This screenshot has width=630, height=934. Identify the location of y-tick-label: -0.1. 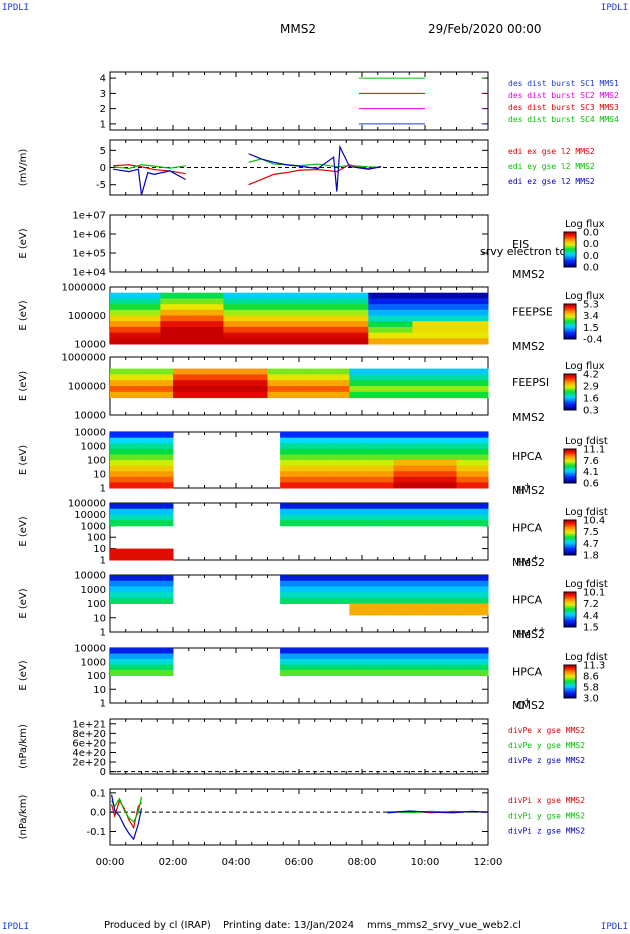
(96, 832).